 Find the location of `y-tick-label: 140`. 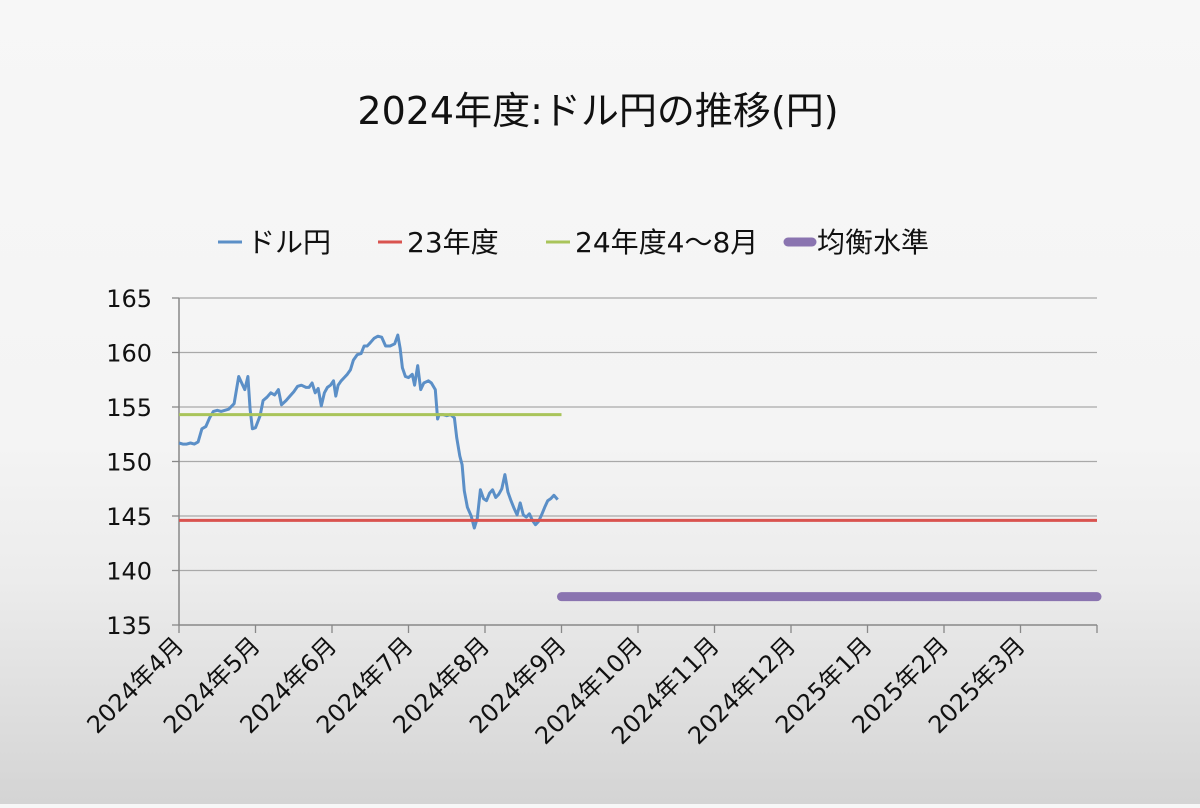

y-tick-label: 140 is located at coordinates (129, 572).